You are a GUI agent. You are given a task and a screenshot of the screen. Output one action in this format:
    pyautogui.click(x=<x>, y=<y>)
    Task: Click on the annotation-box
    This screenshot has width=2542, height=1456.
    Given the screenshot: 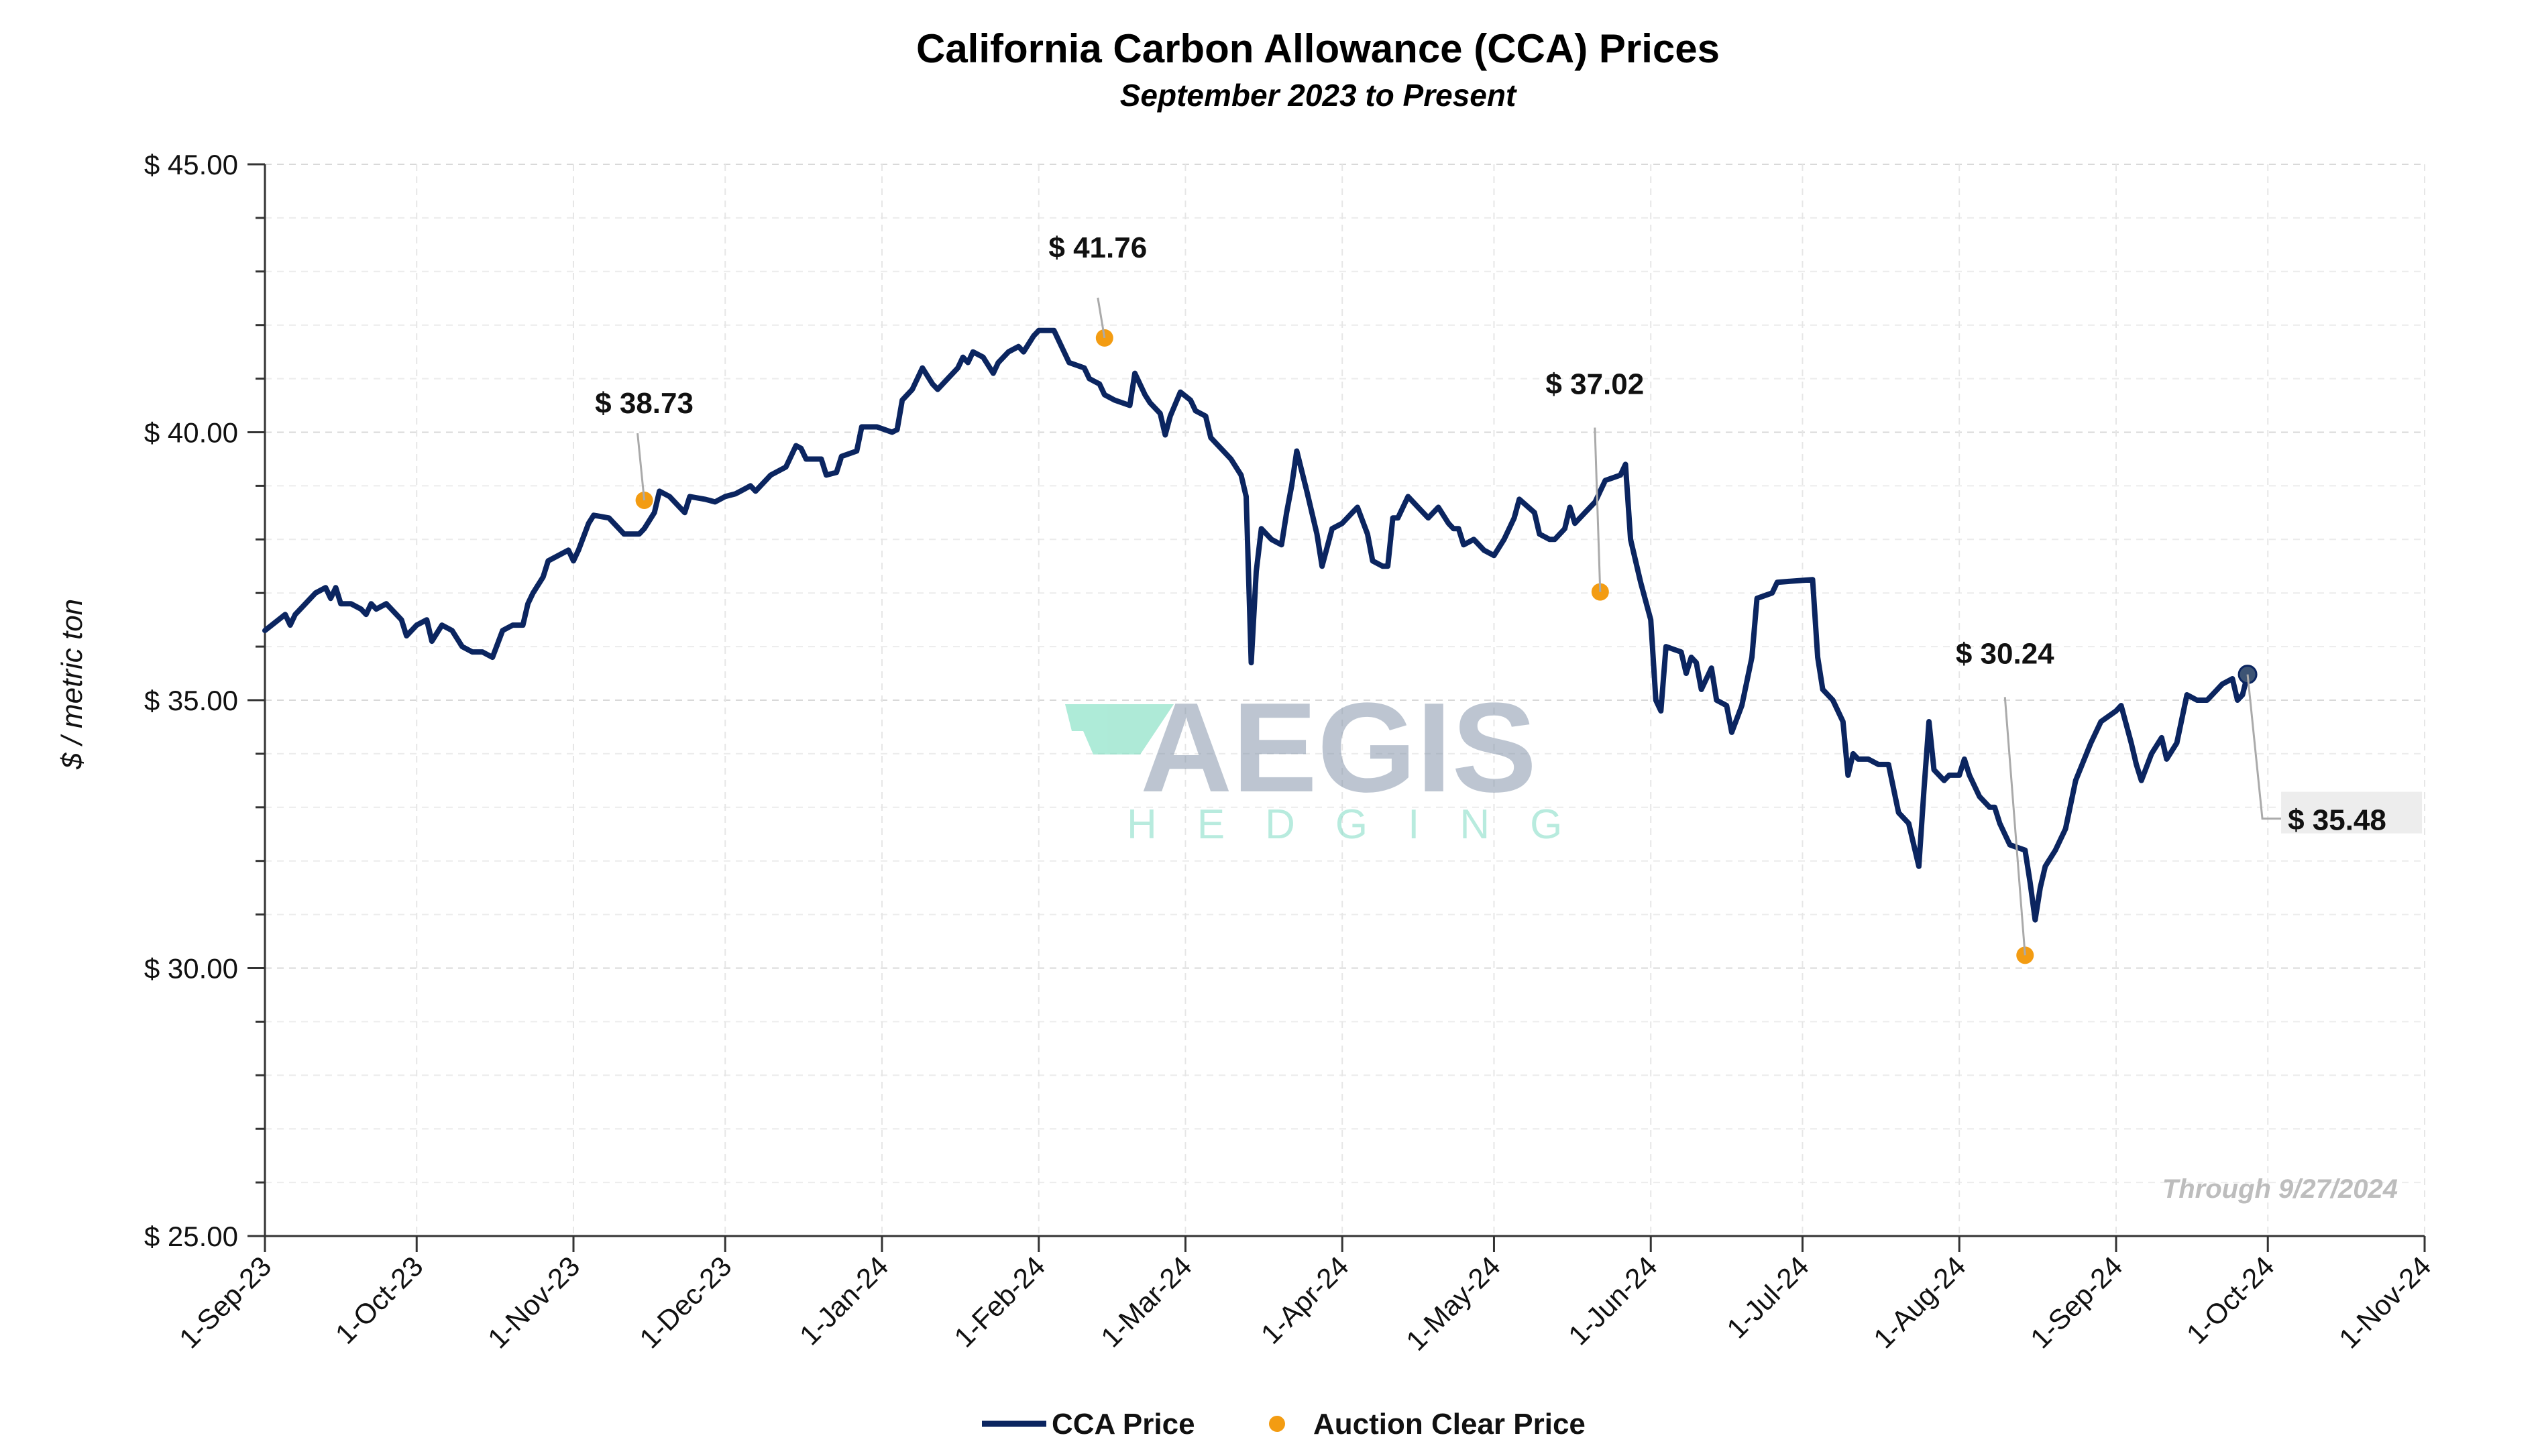 What is the action you would take?
    pyautogui.click(x=2352, y=812)
    